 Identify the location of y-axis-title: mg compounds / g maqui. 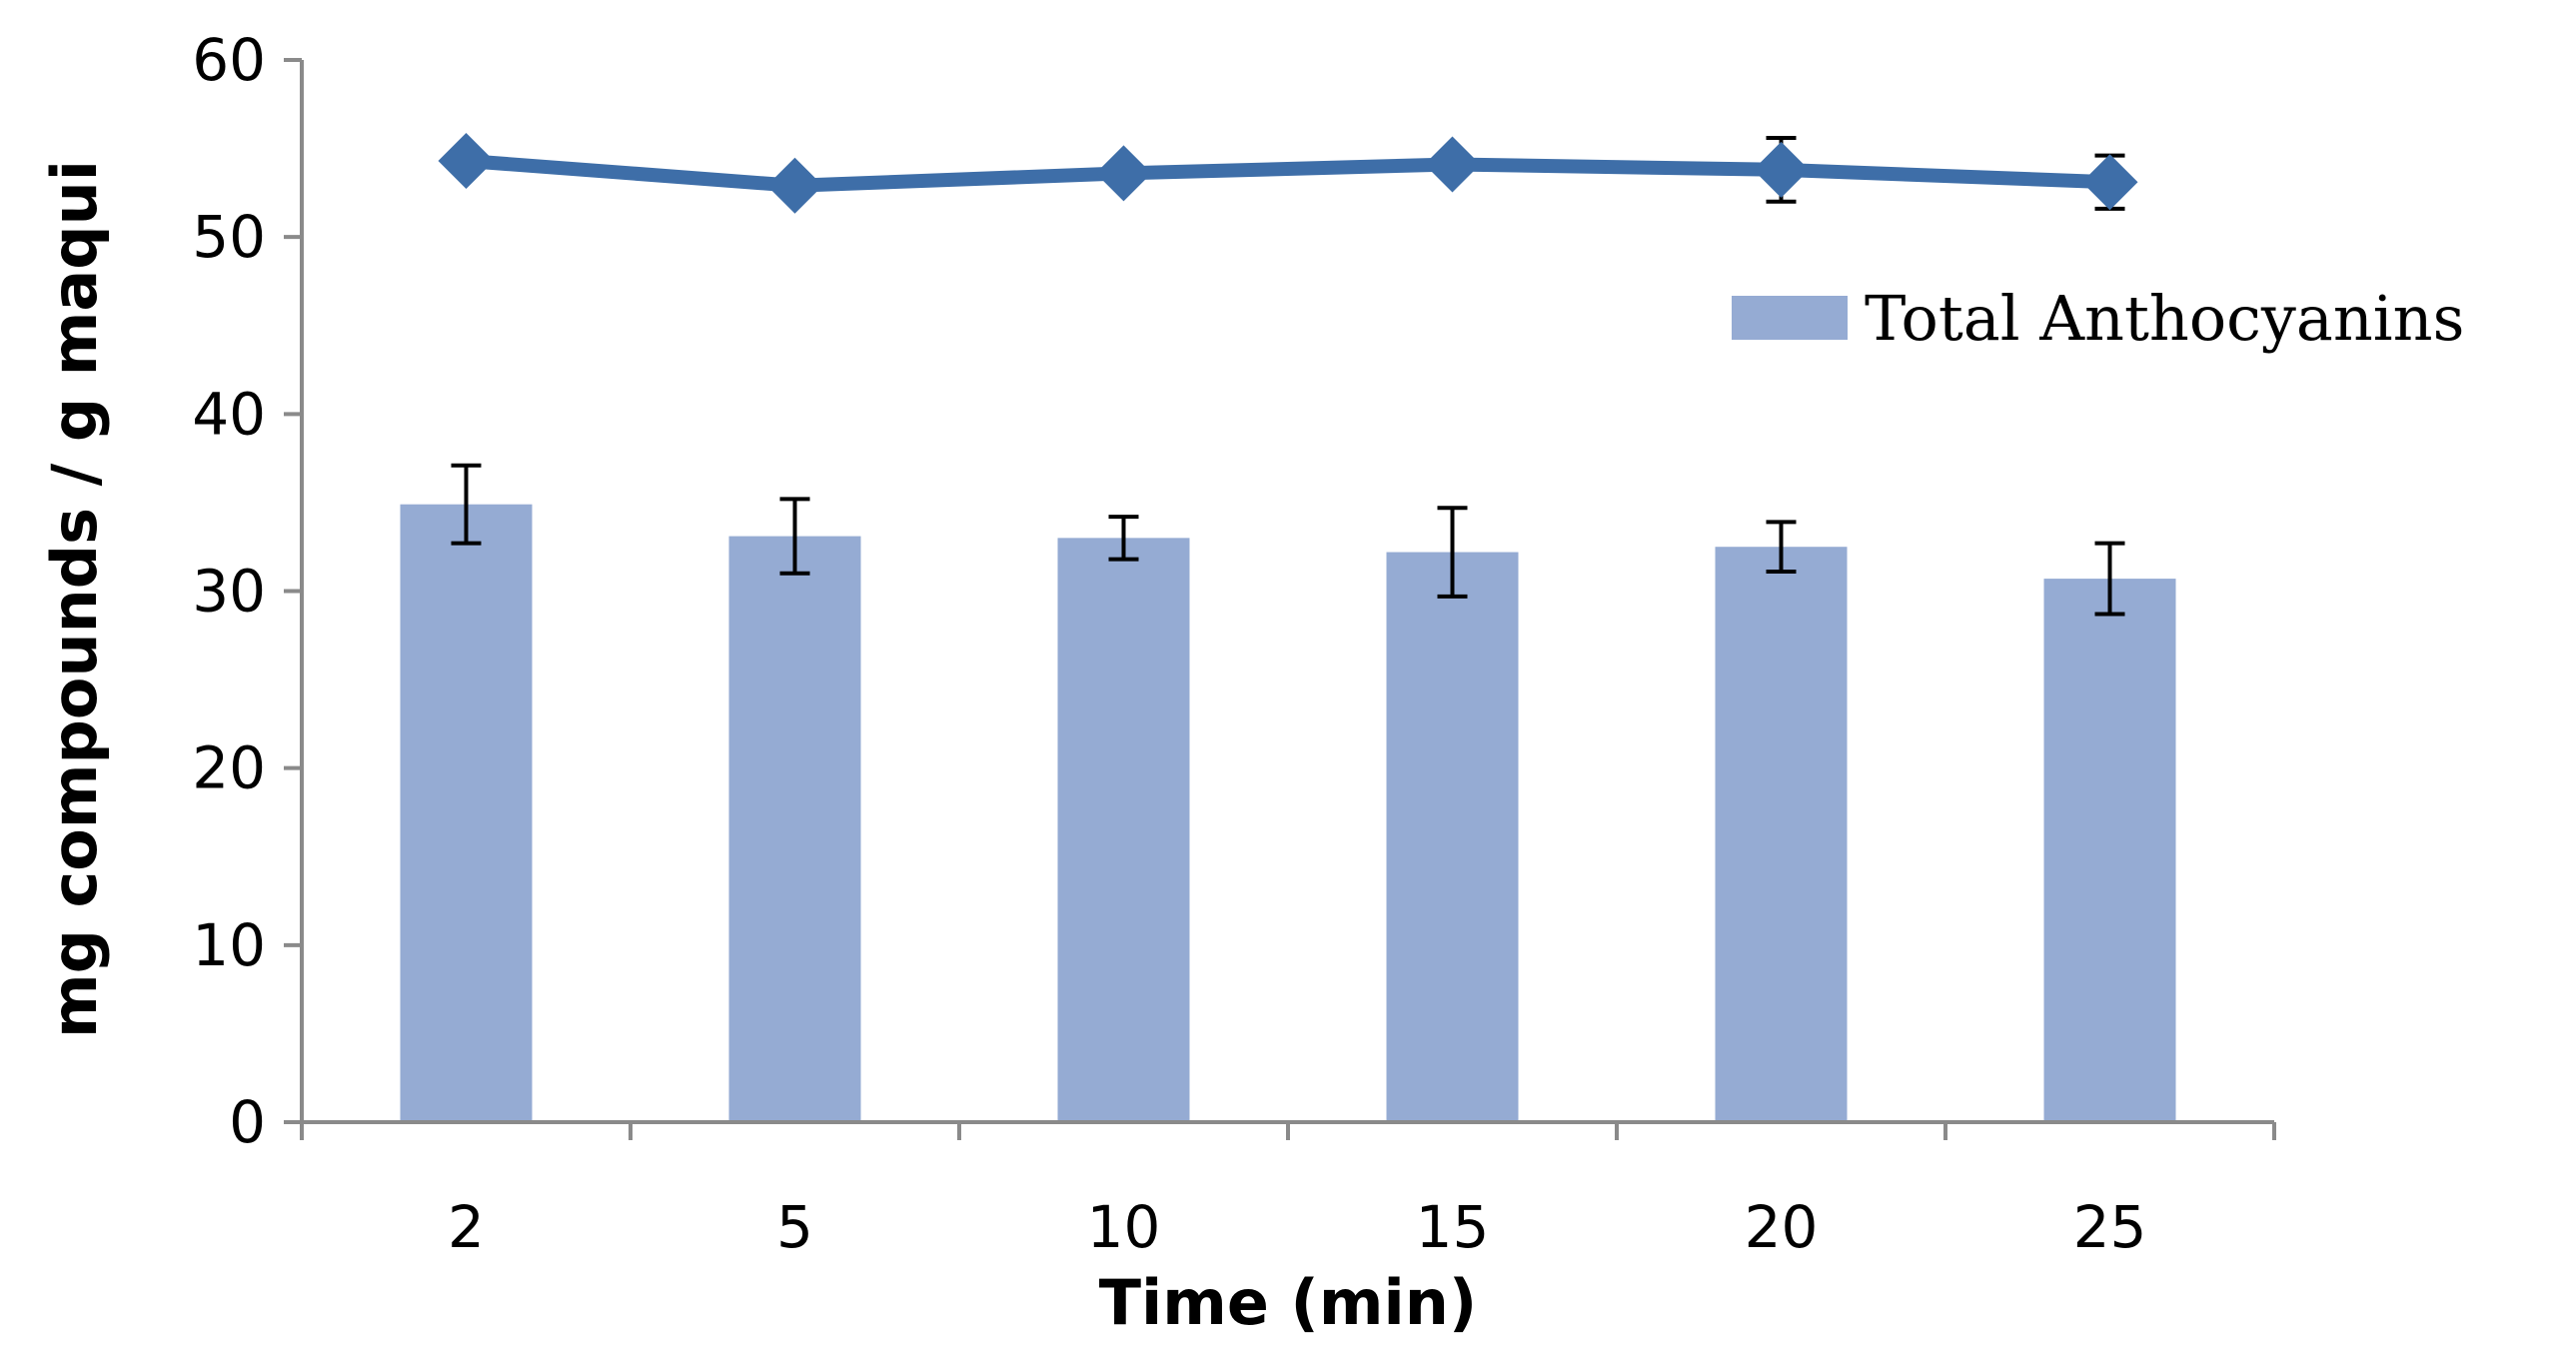
(74, 599).